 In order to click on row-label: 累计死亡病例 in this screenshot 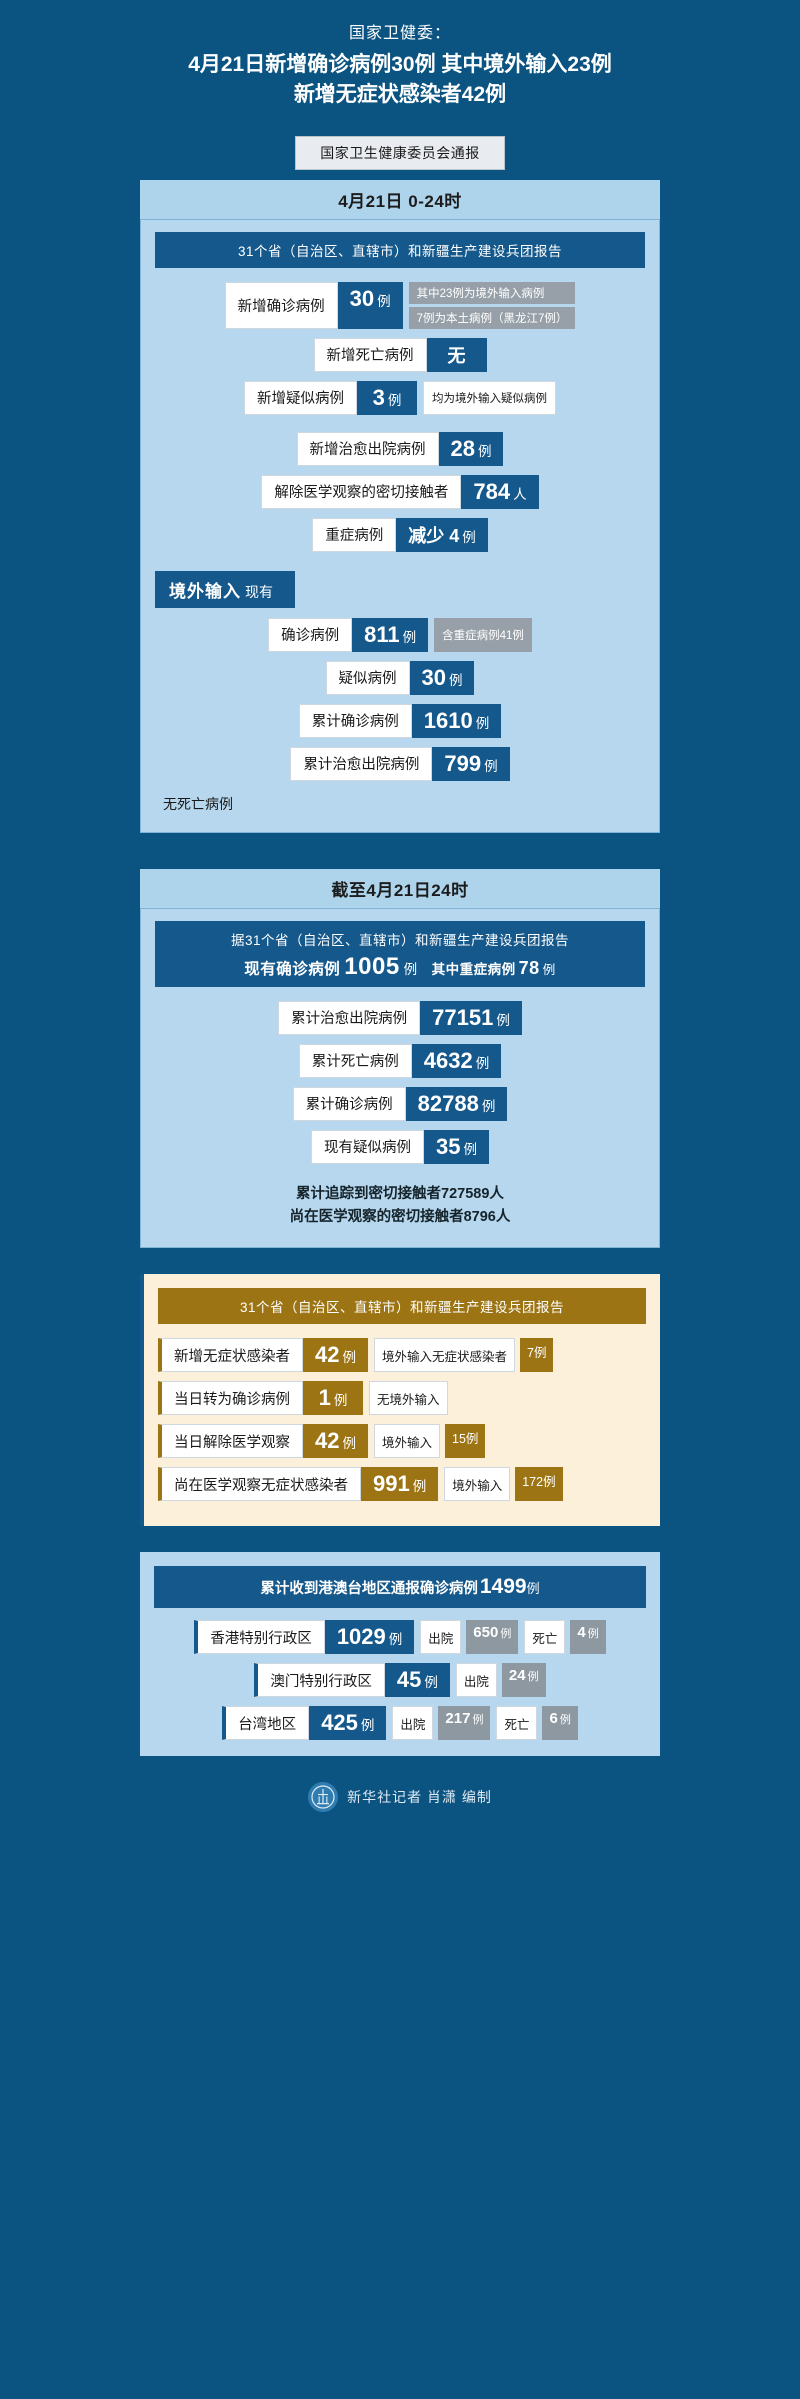, I will do `click(355, 1060)`.